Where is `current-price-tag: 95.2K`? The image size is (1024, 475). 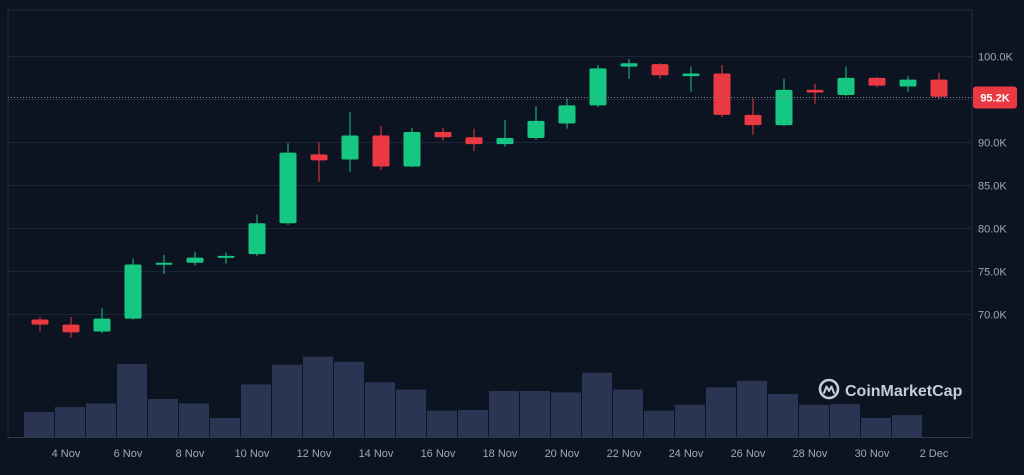 current-price-tag: 95.2K is located at coordinates (995, 97).